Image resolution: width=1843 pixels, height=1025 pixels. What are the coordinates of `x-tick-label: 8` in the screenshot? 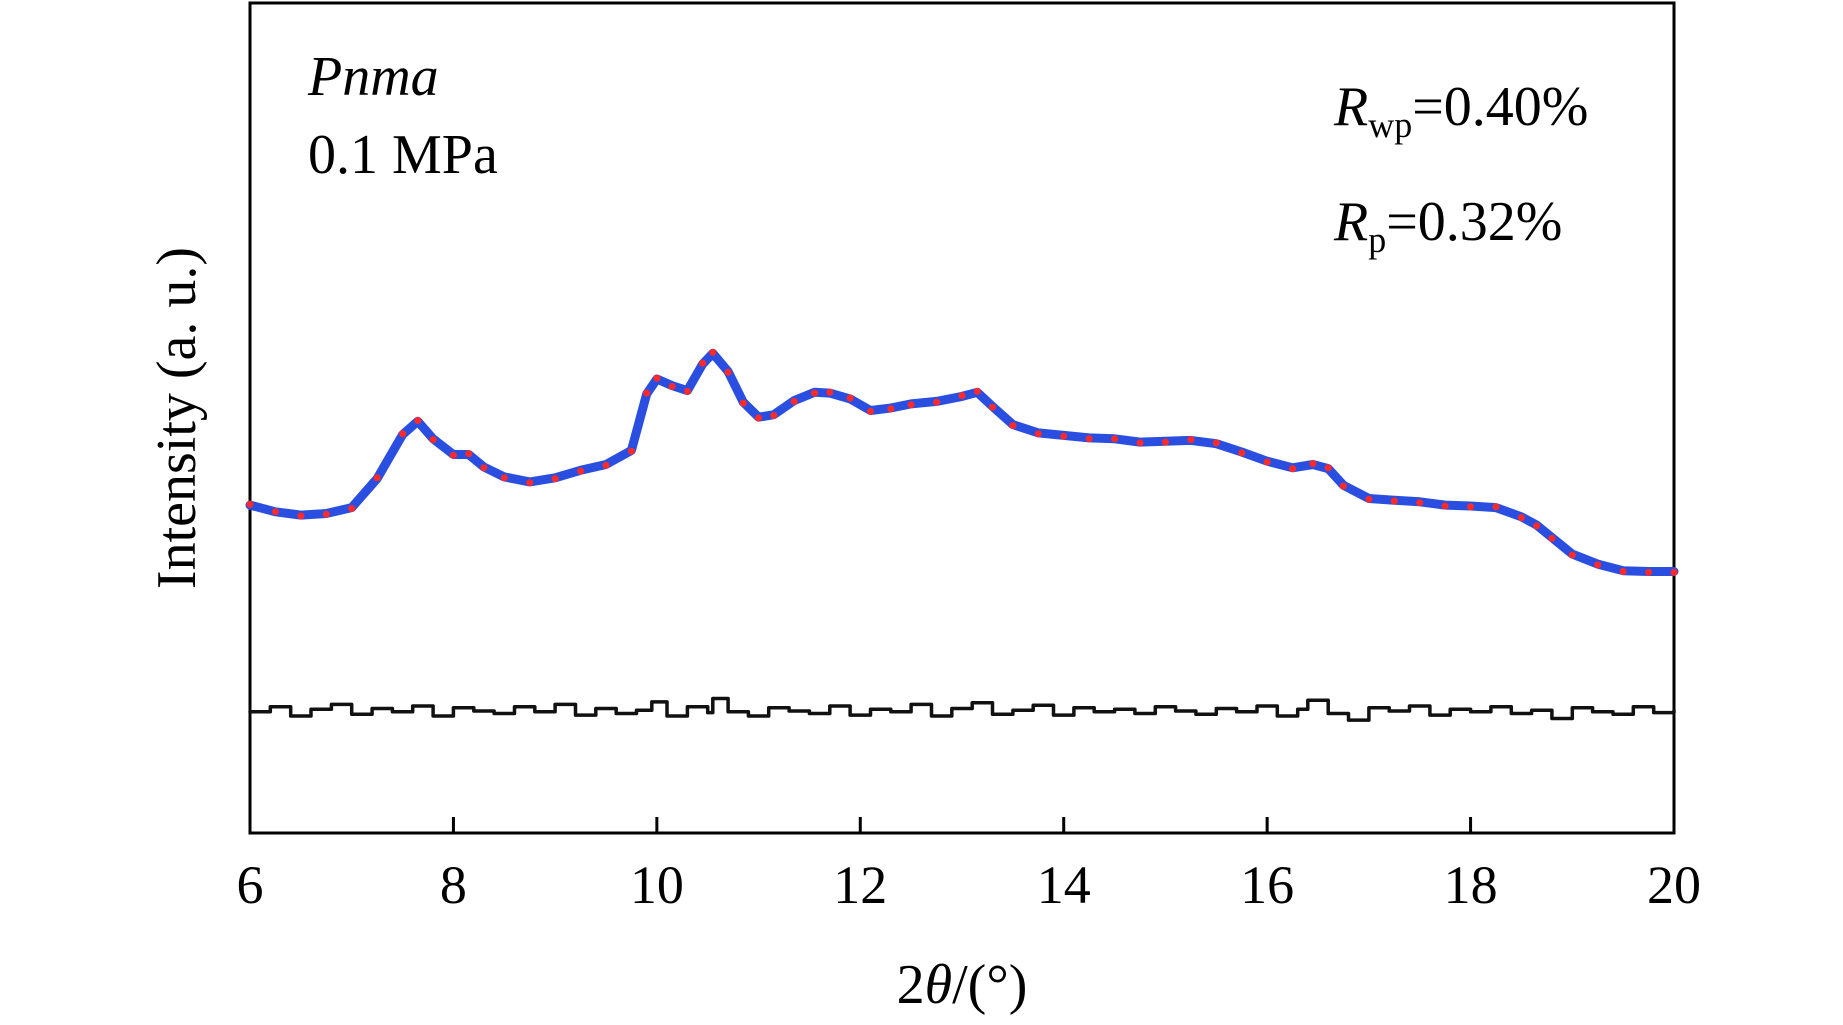 It's located at (453, 885).